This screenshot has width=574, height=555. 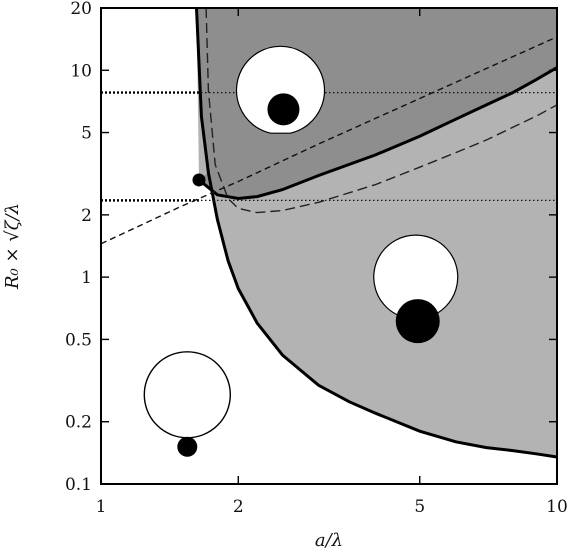 What do you see at coordinates (329, 540) in the screenshot?
I see `x-axis-label: a/λ` at bounding box center [329, 540].